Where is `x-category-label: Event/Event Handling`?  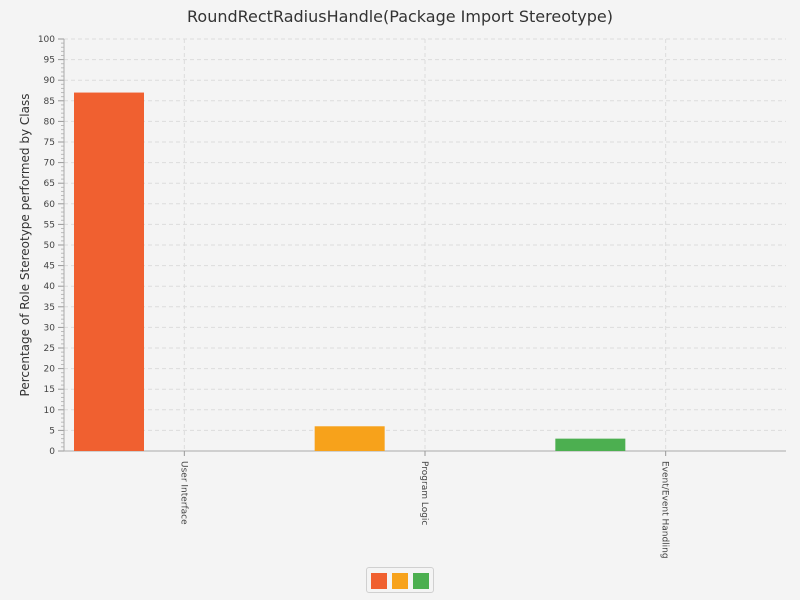
x-category-label: Event/Event Handling is located at coordinates (665, 510).